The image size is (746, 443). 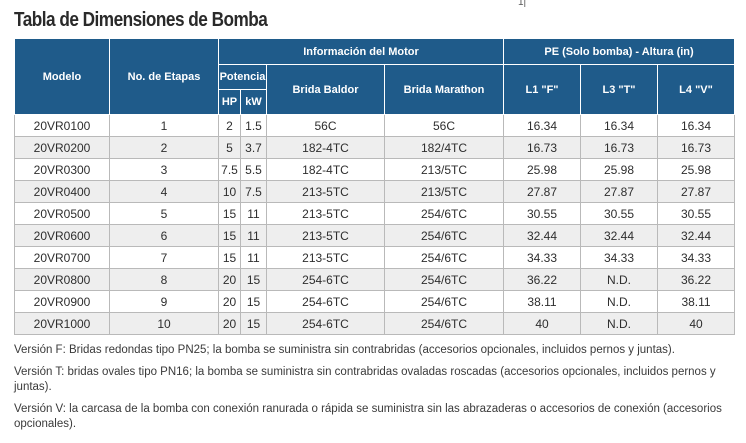 I want to click on cell-l1: 36.22, so click(x=542, y=279).